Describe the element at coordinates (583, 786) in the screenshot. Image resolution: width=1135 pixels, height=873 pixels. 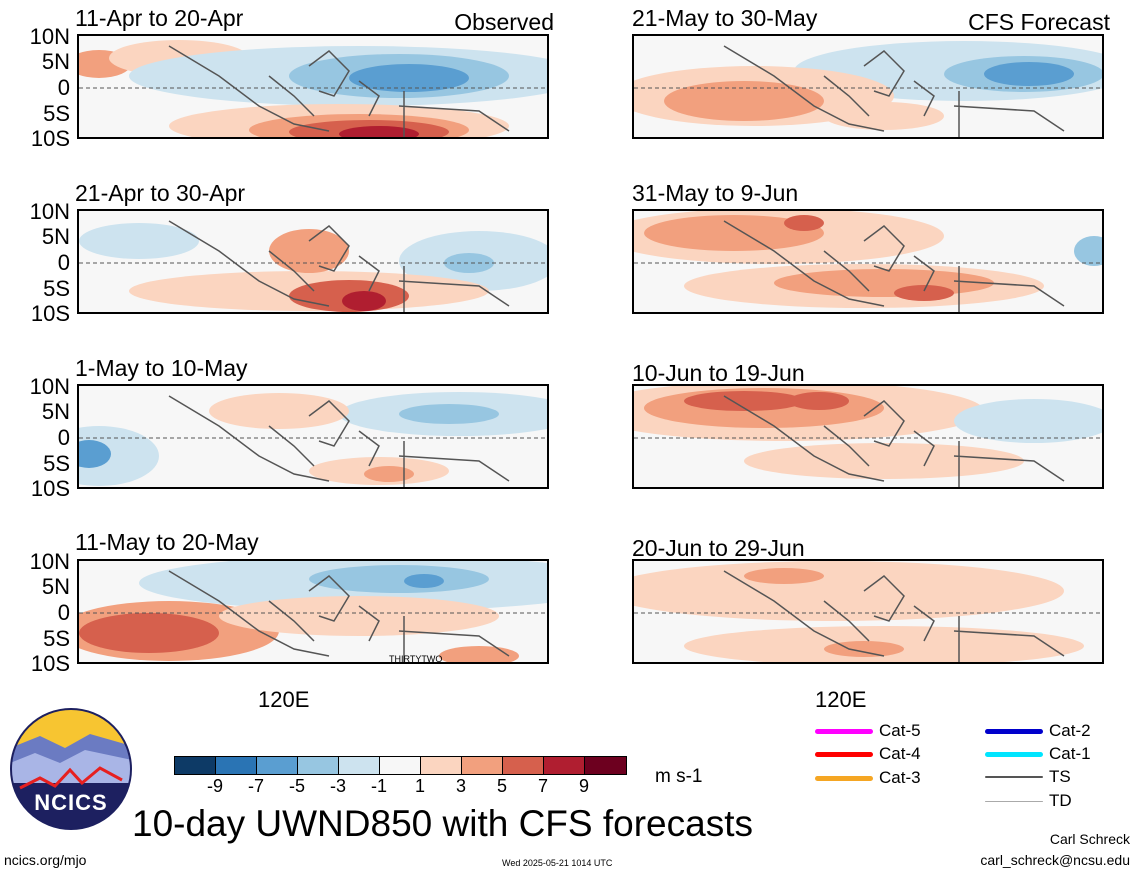
I see `colorbar-tick-label: 9` at that location.